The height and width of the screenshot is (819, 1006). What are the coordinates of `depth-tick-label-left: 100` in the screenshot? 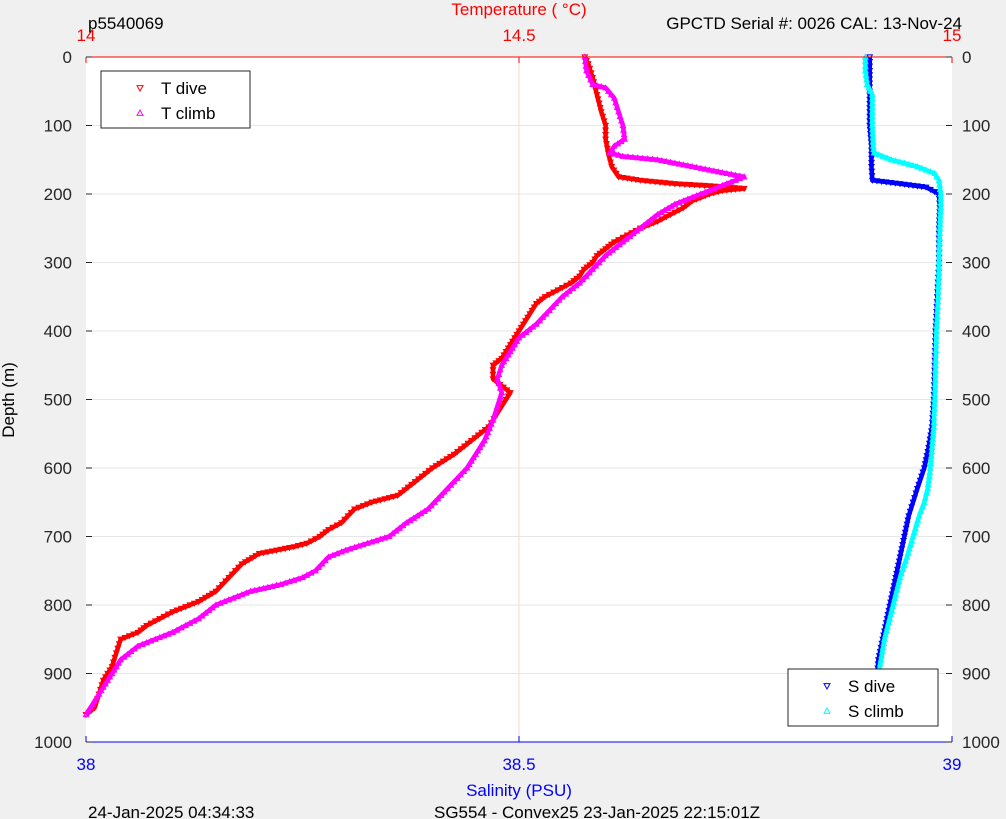 It's located at (58, 126).